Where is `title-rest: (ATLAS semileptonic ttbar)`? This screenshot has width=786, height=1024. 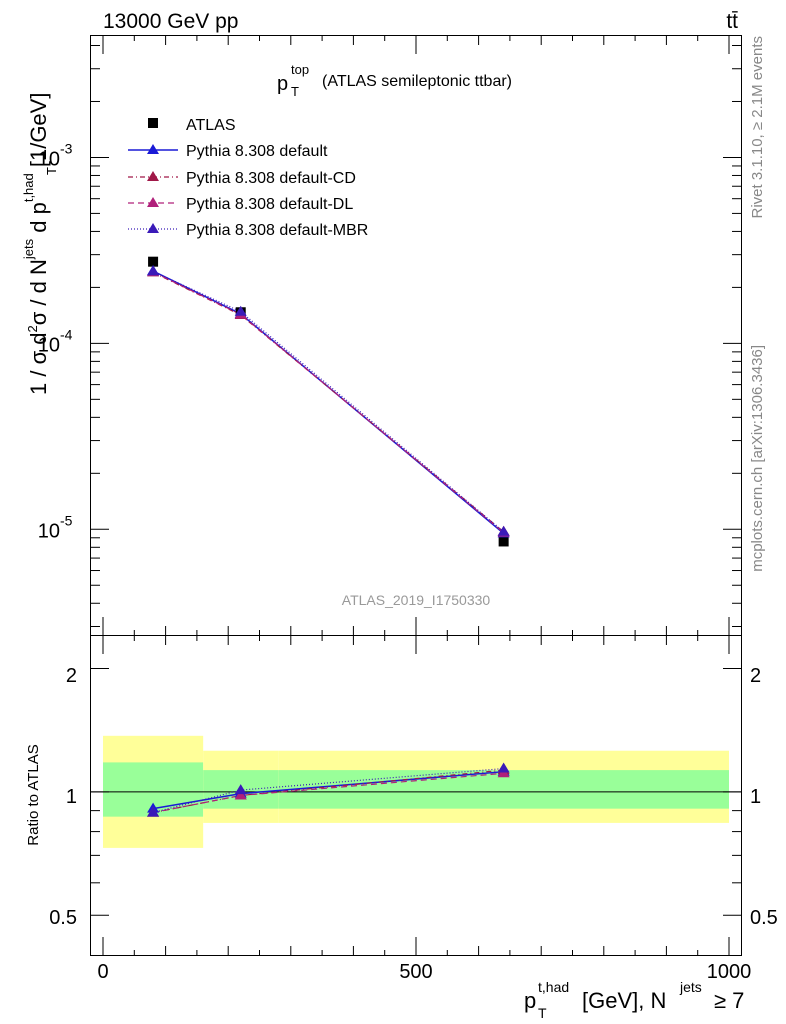 title-rest: (ATLAS semileptonic ttbar) is located at coordinates (417, 81).